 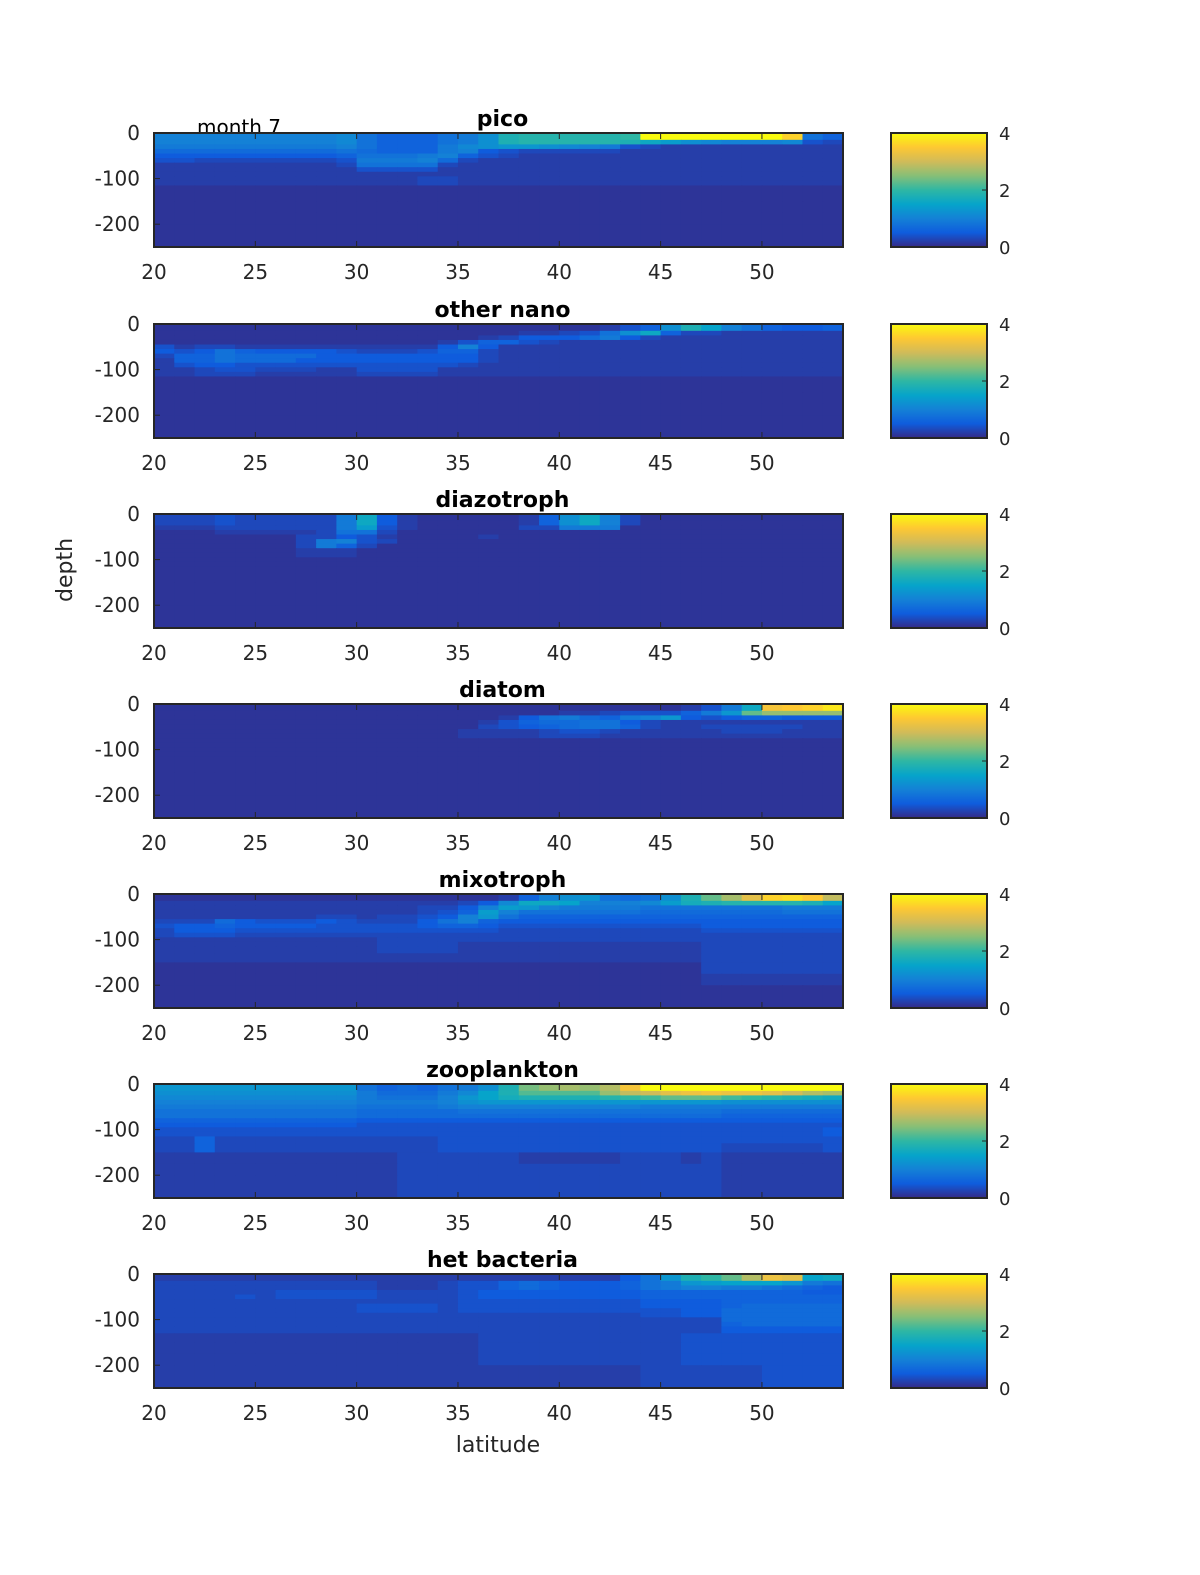 I want to click on x-tick-label: 20, so click(x=153, y=1413).